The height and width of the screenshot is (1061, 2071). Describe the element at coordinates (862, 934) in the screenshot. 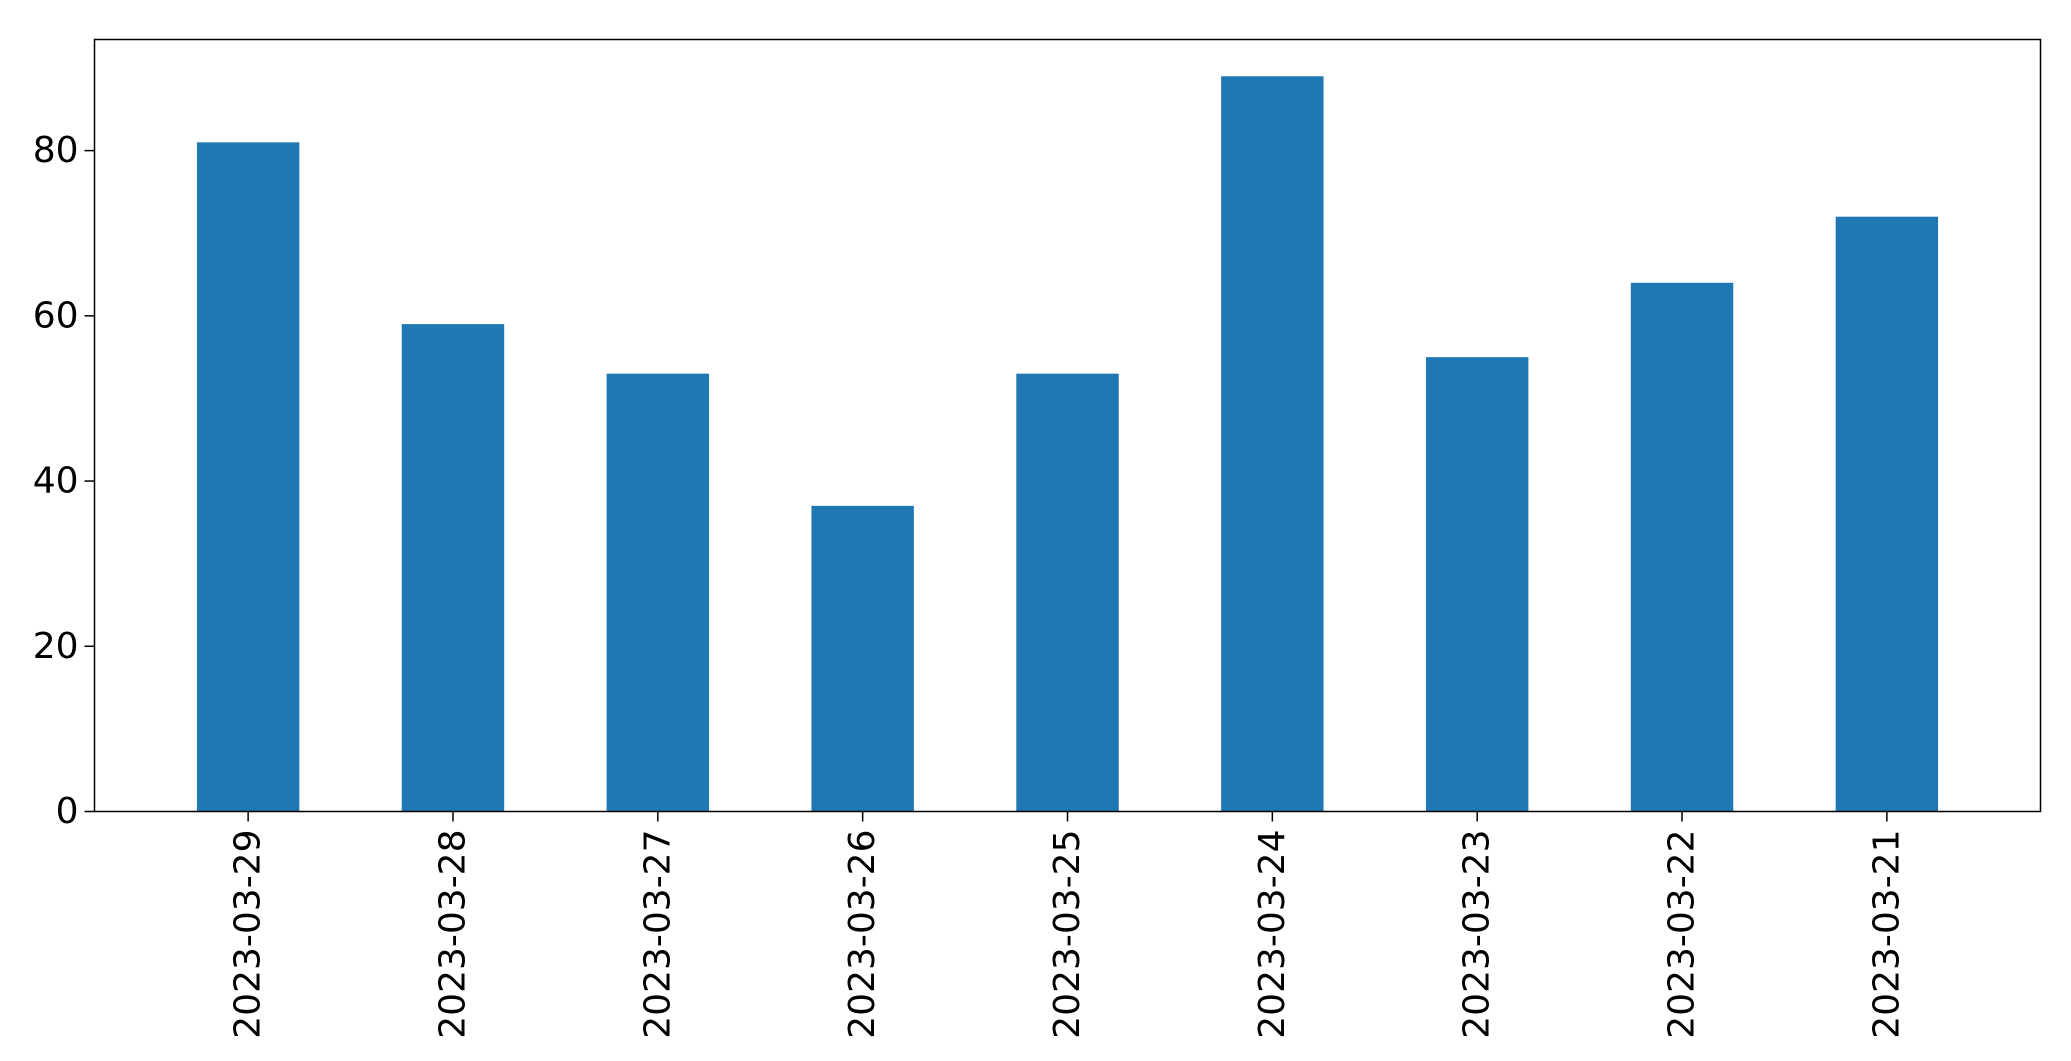

I see `x-tick-label: 2023-03-26` at that location.